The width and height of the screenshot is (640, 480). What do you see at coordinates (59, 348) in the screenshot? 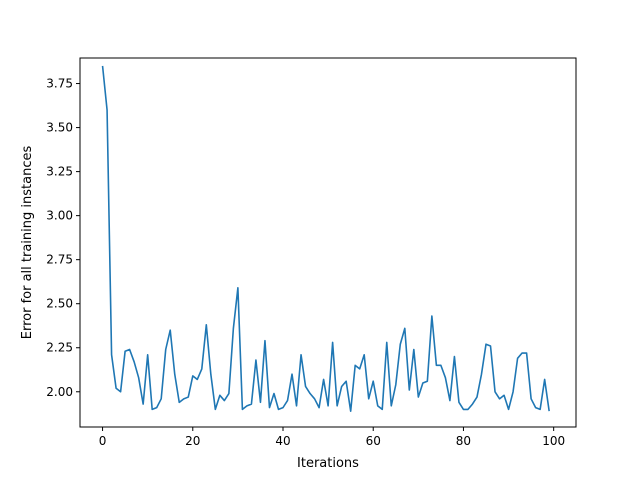
I see `y-tick-label: 2.25` at bounding box center [59, 348].